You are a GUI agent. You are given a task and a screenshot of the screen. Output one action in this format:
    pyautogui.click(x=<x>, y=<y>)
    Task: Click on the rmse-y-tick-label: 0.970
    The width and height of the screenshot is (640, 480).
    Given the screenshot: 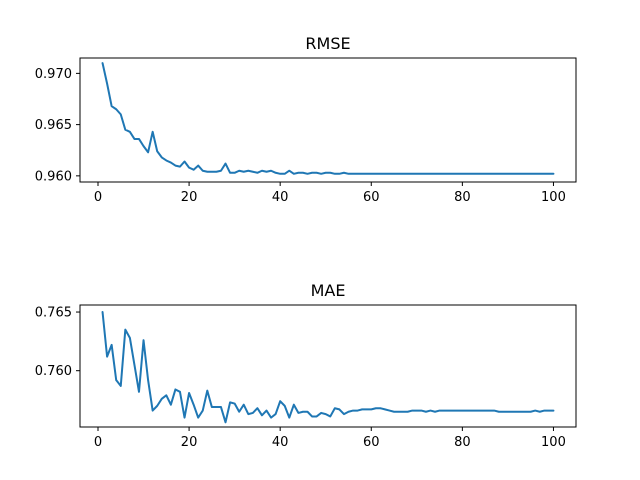 What is the action you would take?
    pyautogui.click(x=53, y=74)
    